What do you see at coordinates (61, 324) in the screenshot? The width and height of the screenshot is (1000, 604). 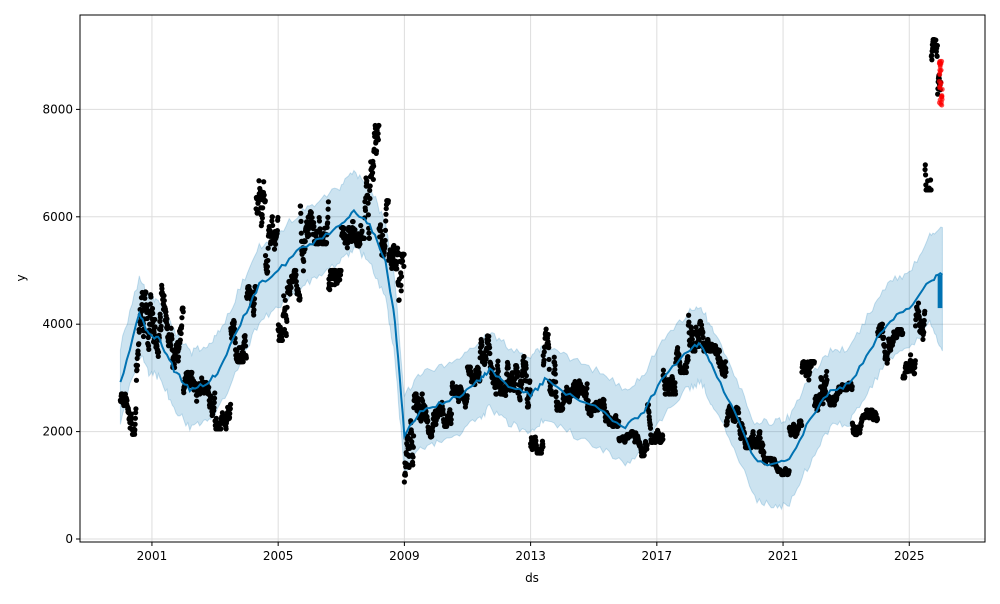 I see `y-axis-ticks: 0 2000 4000 6000 8000` at bounding box center [61, 324].